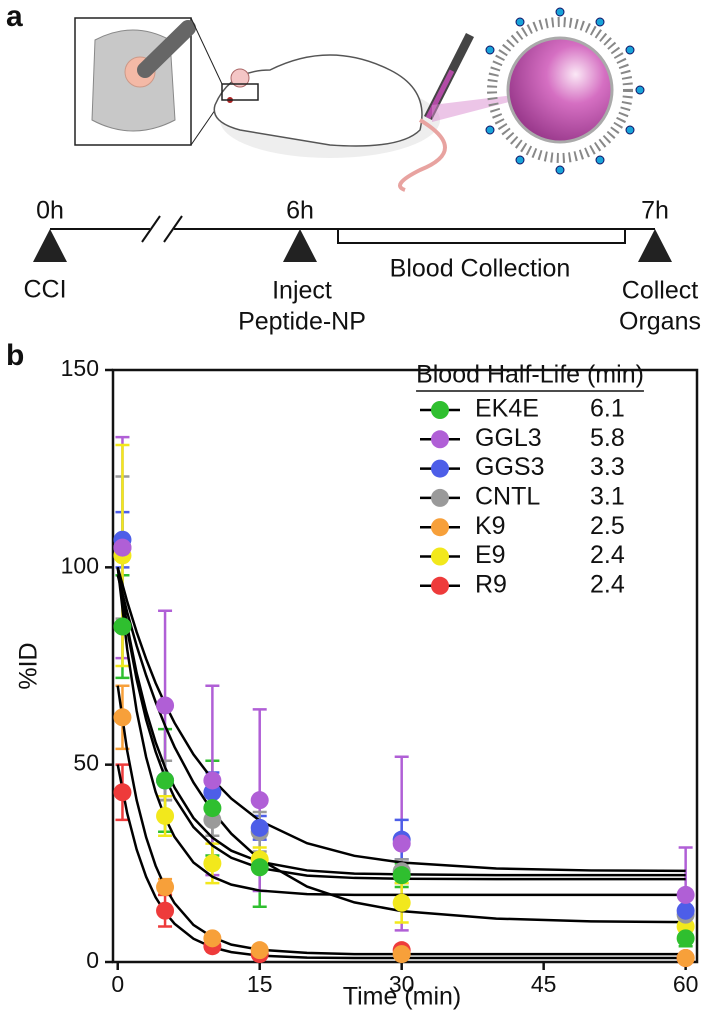  Describe the element at coordinates (117, 984) in the screenshot. I see `x-tick-label: 0` at that location.